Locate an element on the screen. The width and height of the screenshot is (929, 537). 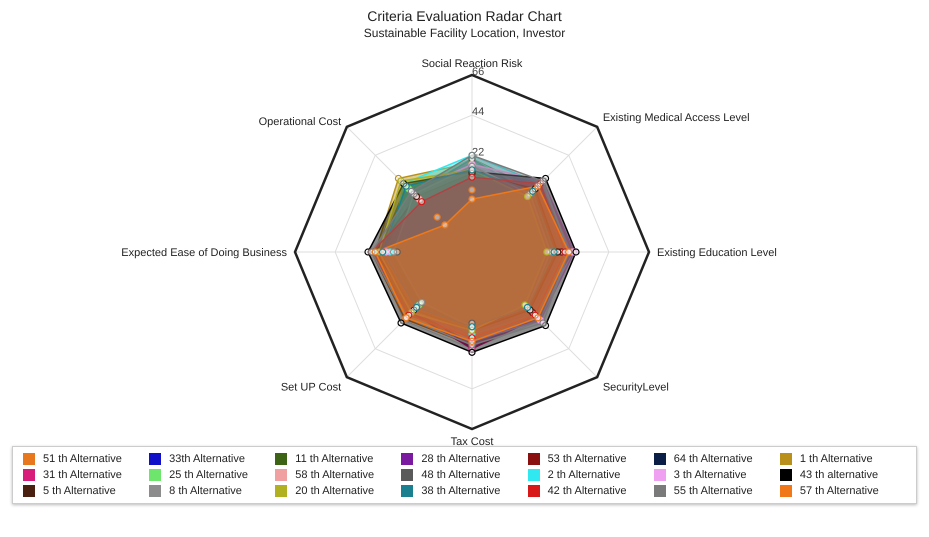
spoke-label: Tax Cost is located at coordinates (472, 442).